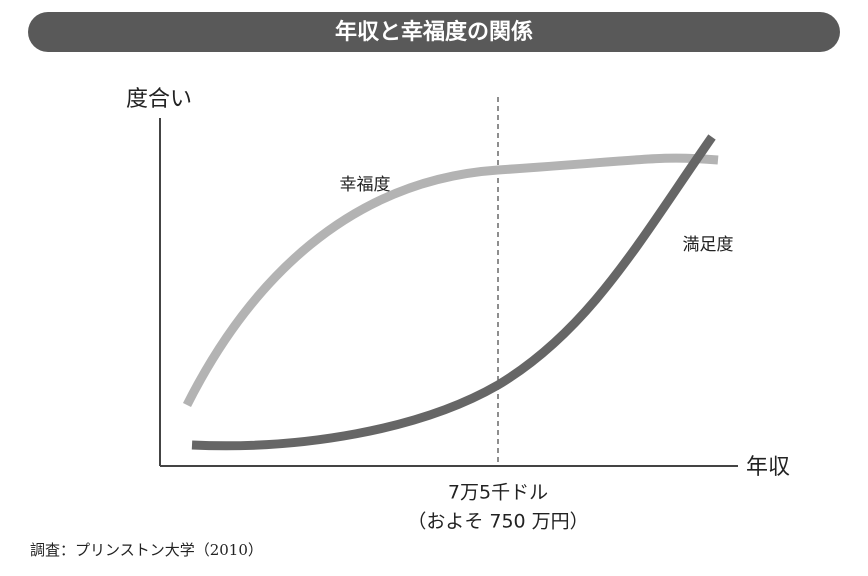 The width and height of the screenshot is (868, 576). Describe the element at coordinates (497, 522) in the screenshot. I see `marker-label: （およそ 750 万円）` at that location.